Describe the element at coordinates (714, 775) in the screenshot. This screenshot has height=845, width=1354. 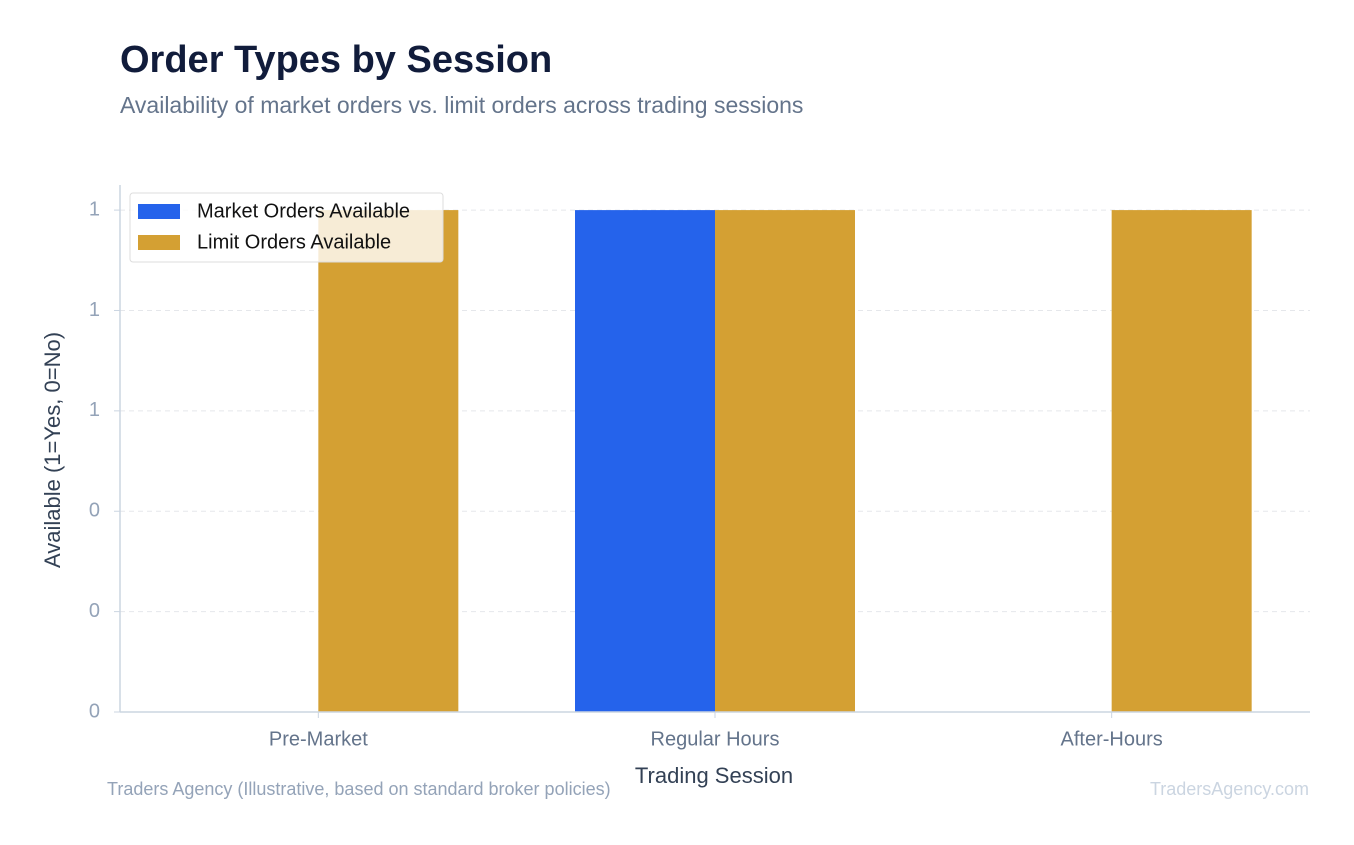
I see `x-axis-label: Trading Session` at that location.